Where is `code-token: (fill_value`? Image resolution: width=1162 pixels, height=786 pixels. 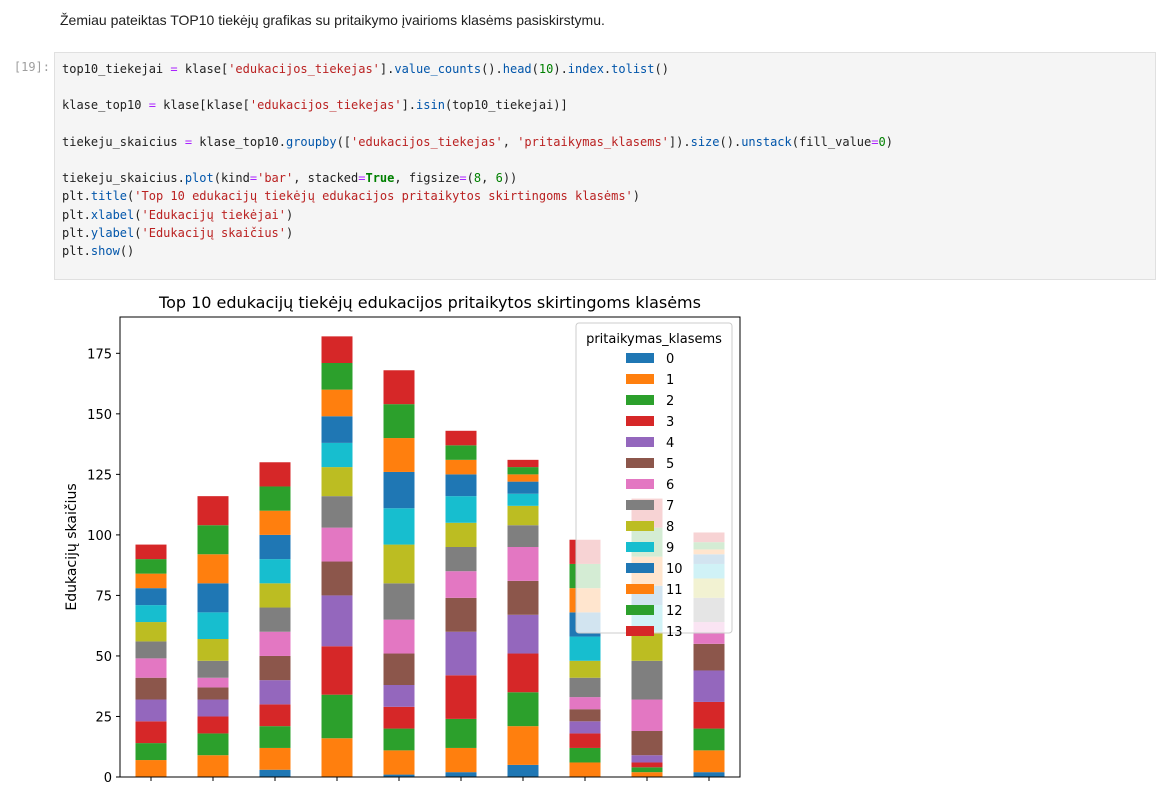
code-token: (fill_value is located at coordinates (831, 141).